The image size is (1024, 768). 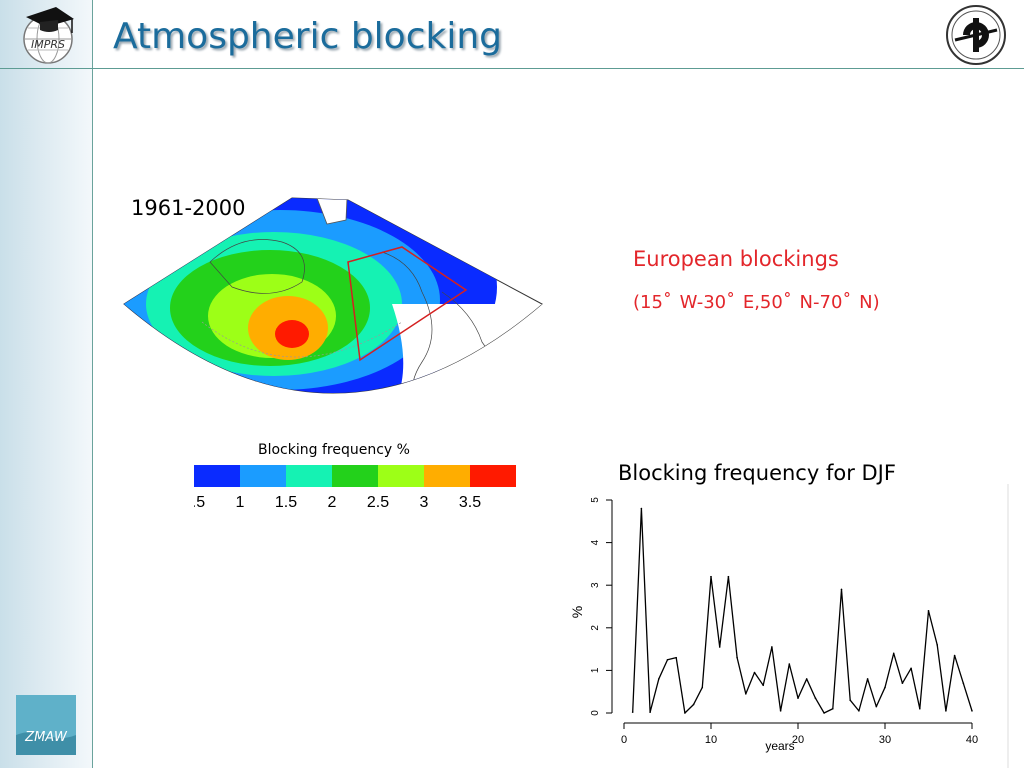 What do you see at coordinates (779, 746) in the screenshot?
I see `x-axis-label: years` at bounding box center [779, 746].